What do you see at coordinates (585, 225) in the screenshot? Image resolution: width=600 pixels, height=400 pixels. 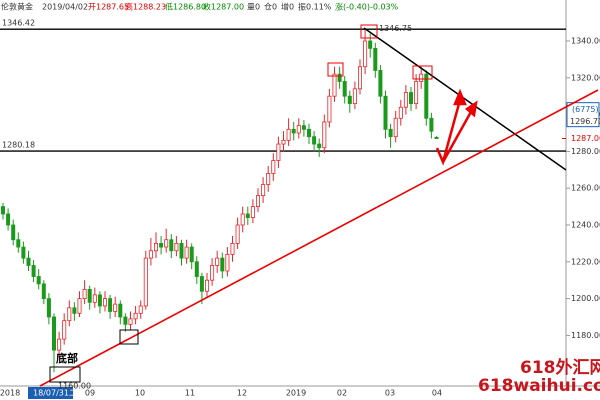 I see `y-tick-label: 1240.00` at bounding box center [585, 225].